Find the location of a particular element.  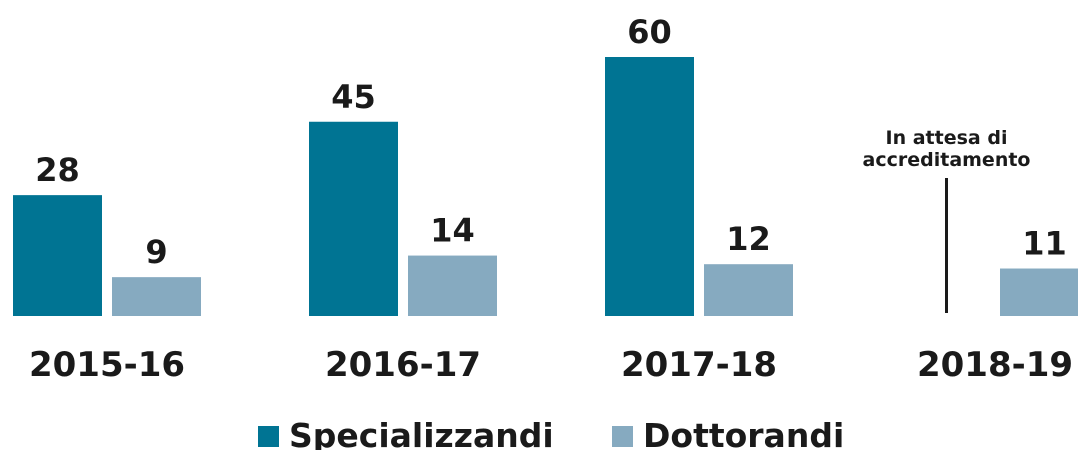

category-label: 2018-19 is located at coordinates (995, 365).